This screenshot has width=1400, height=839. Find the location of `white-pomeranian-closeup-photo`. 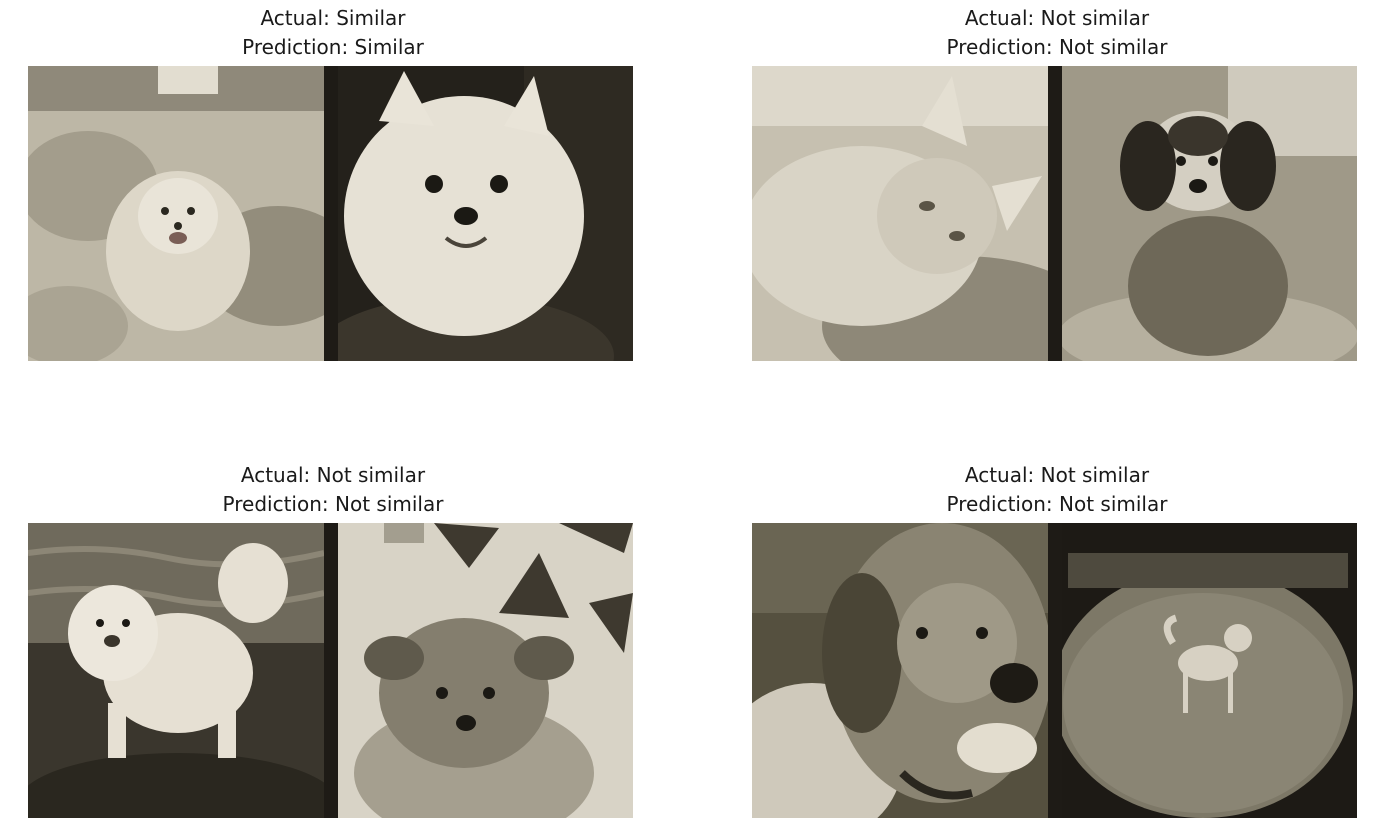

white-pomeranian-closeup-photo is located at coordinates (478, 213).